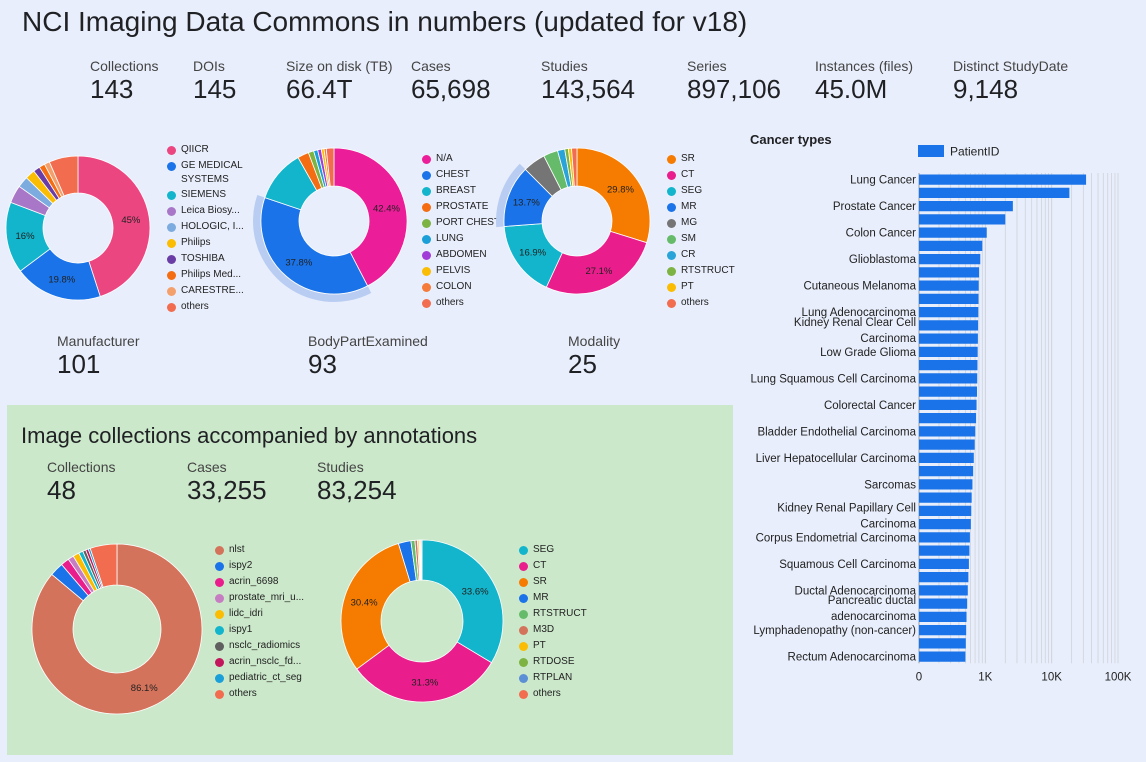  Describe the element at coordinates (541, 597) in the screenshot. I see `legend-label: MR` at that location.